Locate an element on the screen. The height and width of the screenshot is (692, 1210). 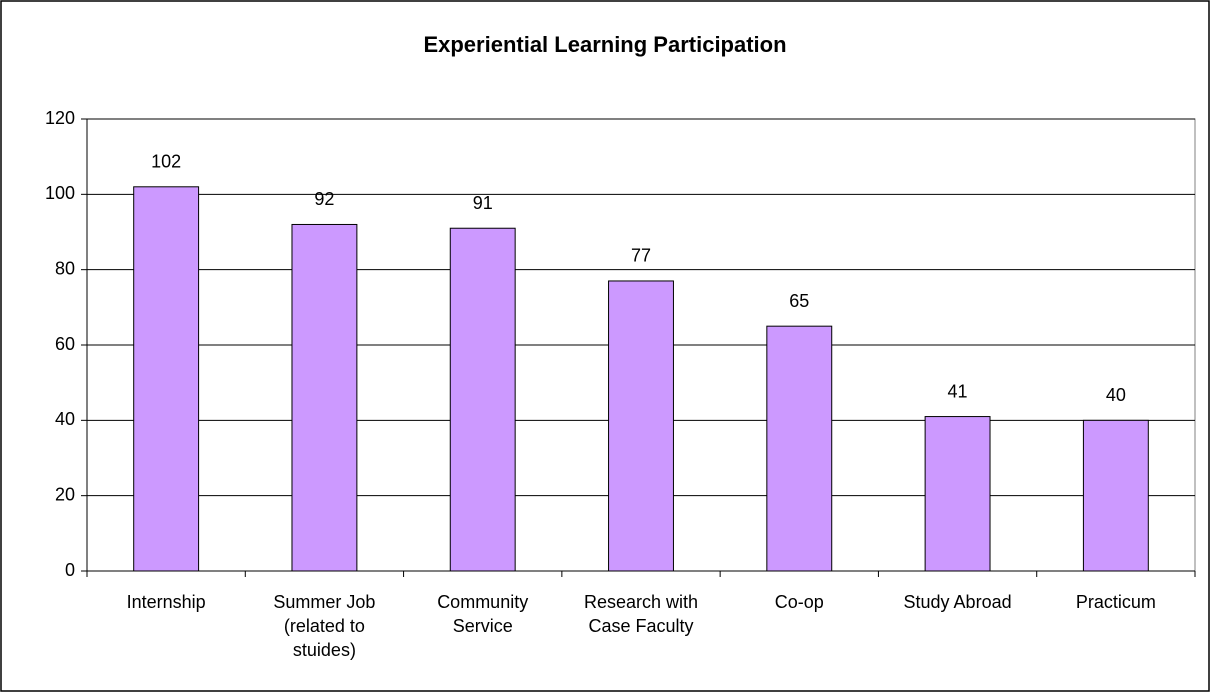
y-tick-label: 0 is located at coordinates (70, 570).